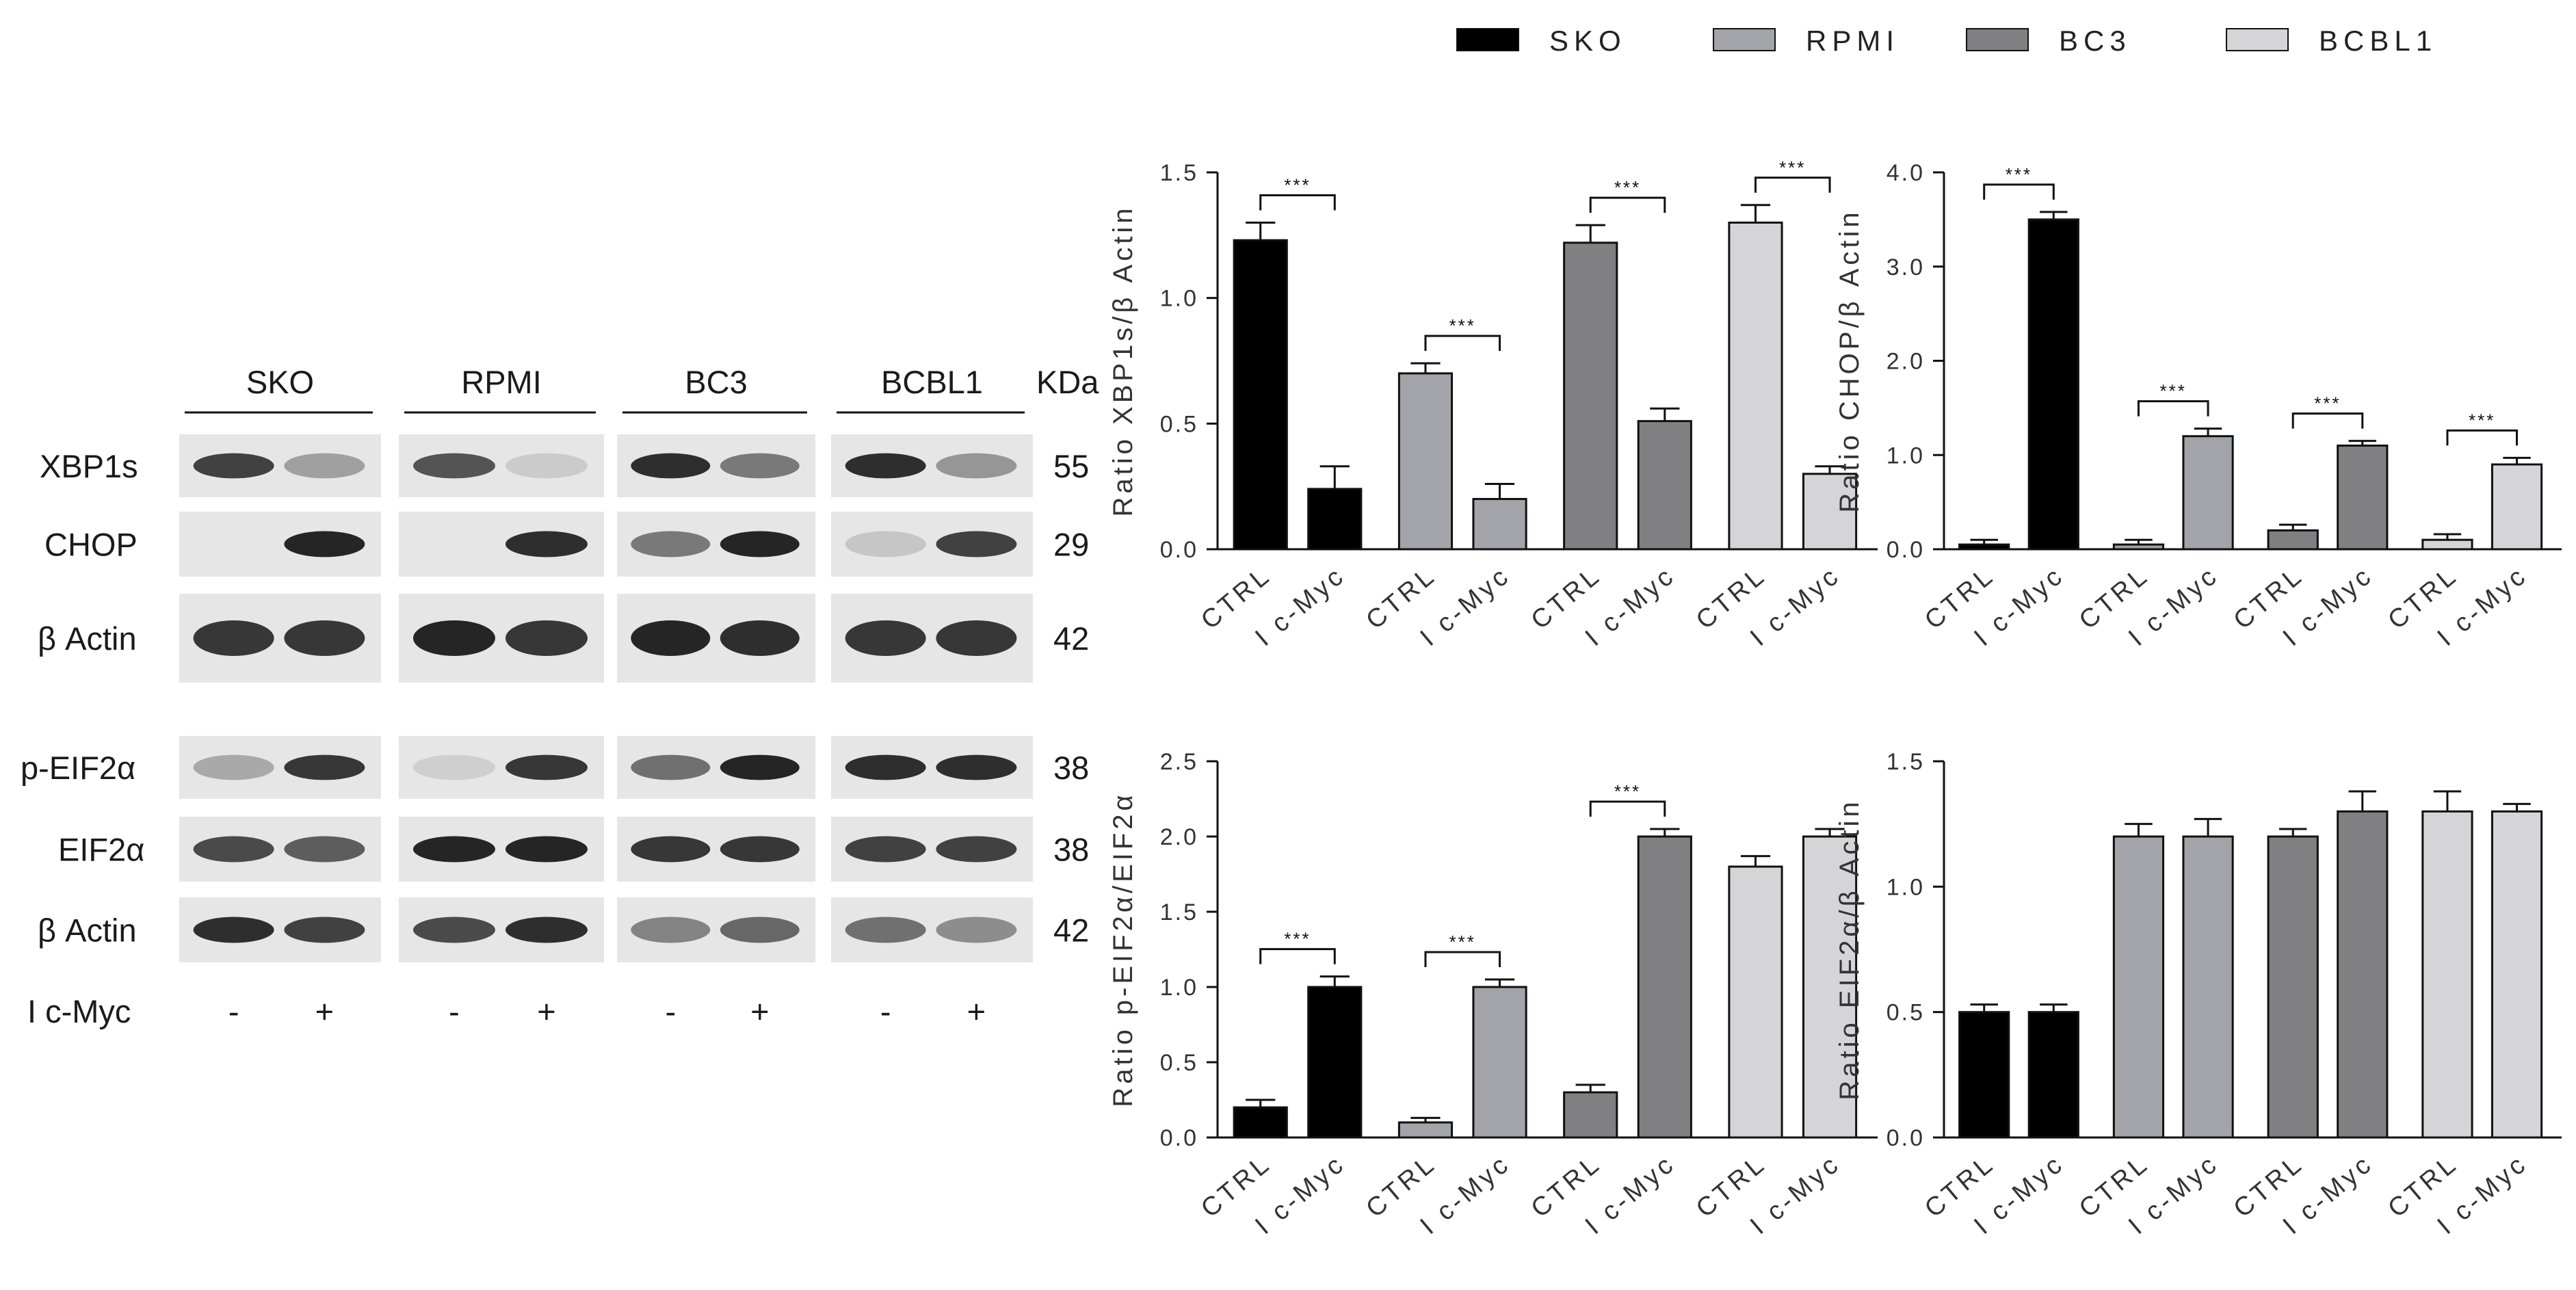  Describe the element at coordinates (932, 382) in the screenshot. I see `blot-group-header: BCBL1` at that location.